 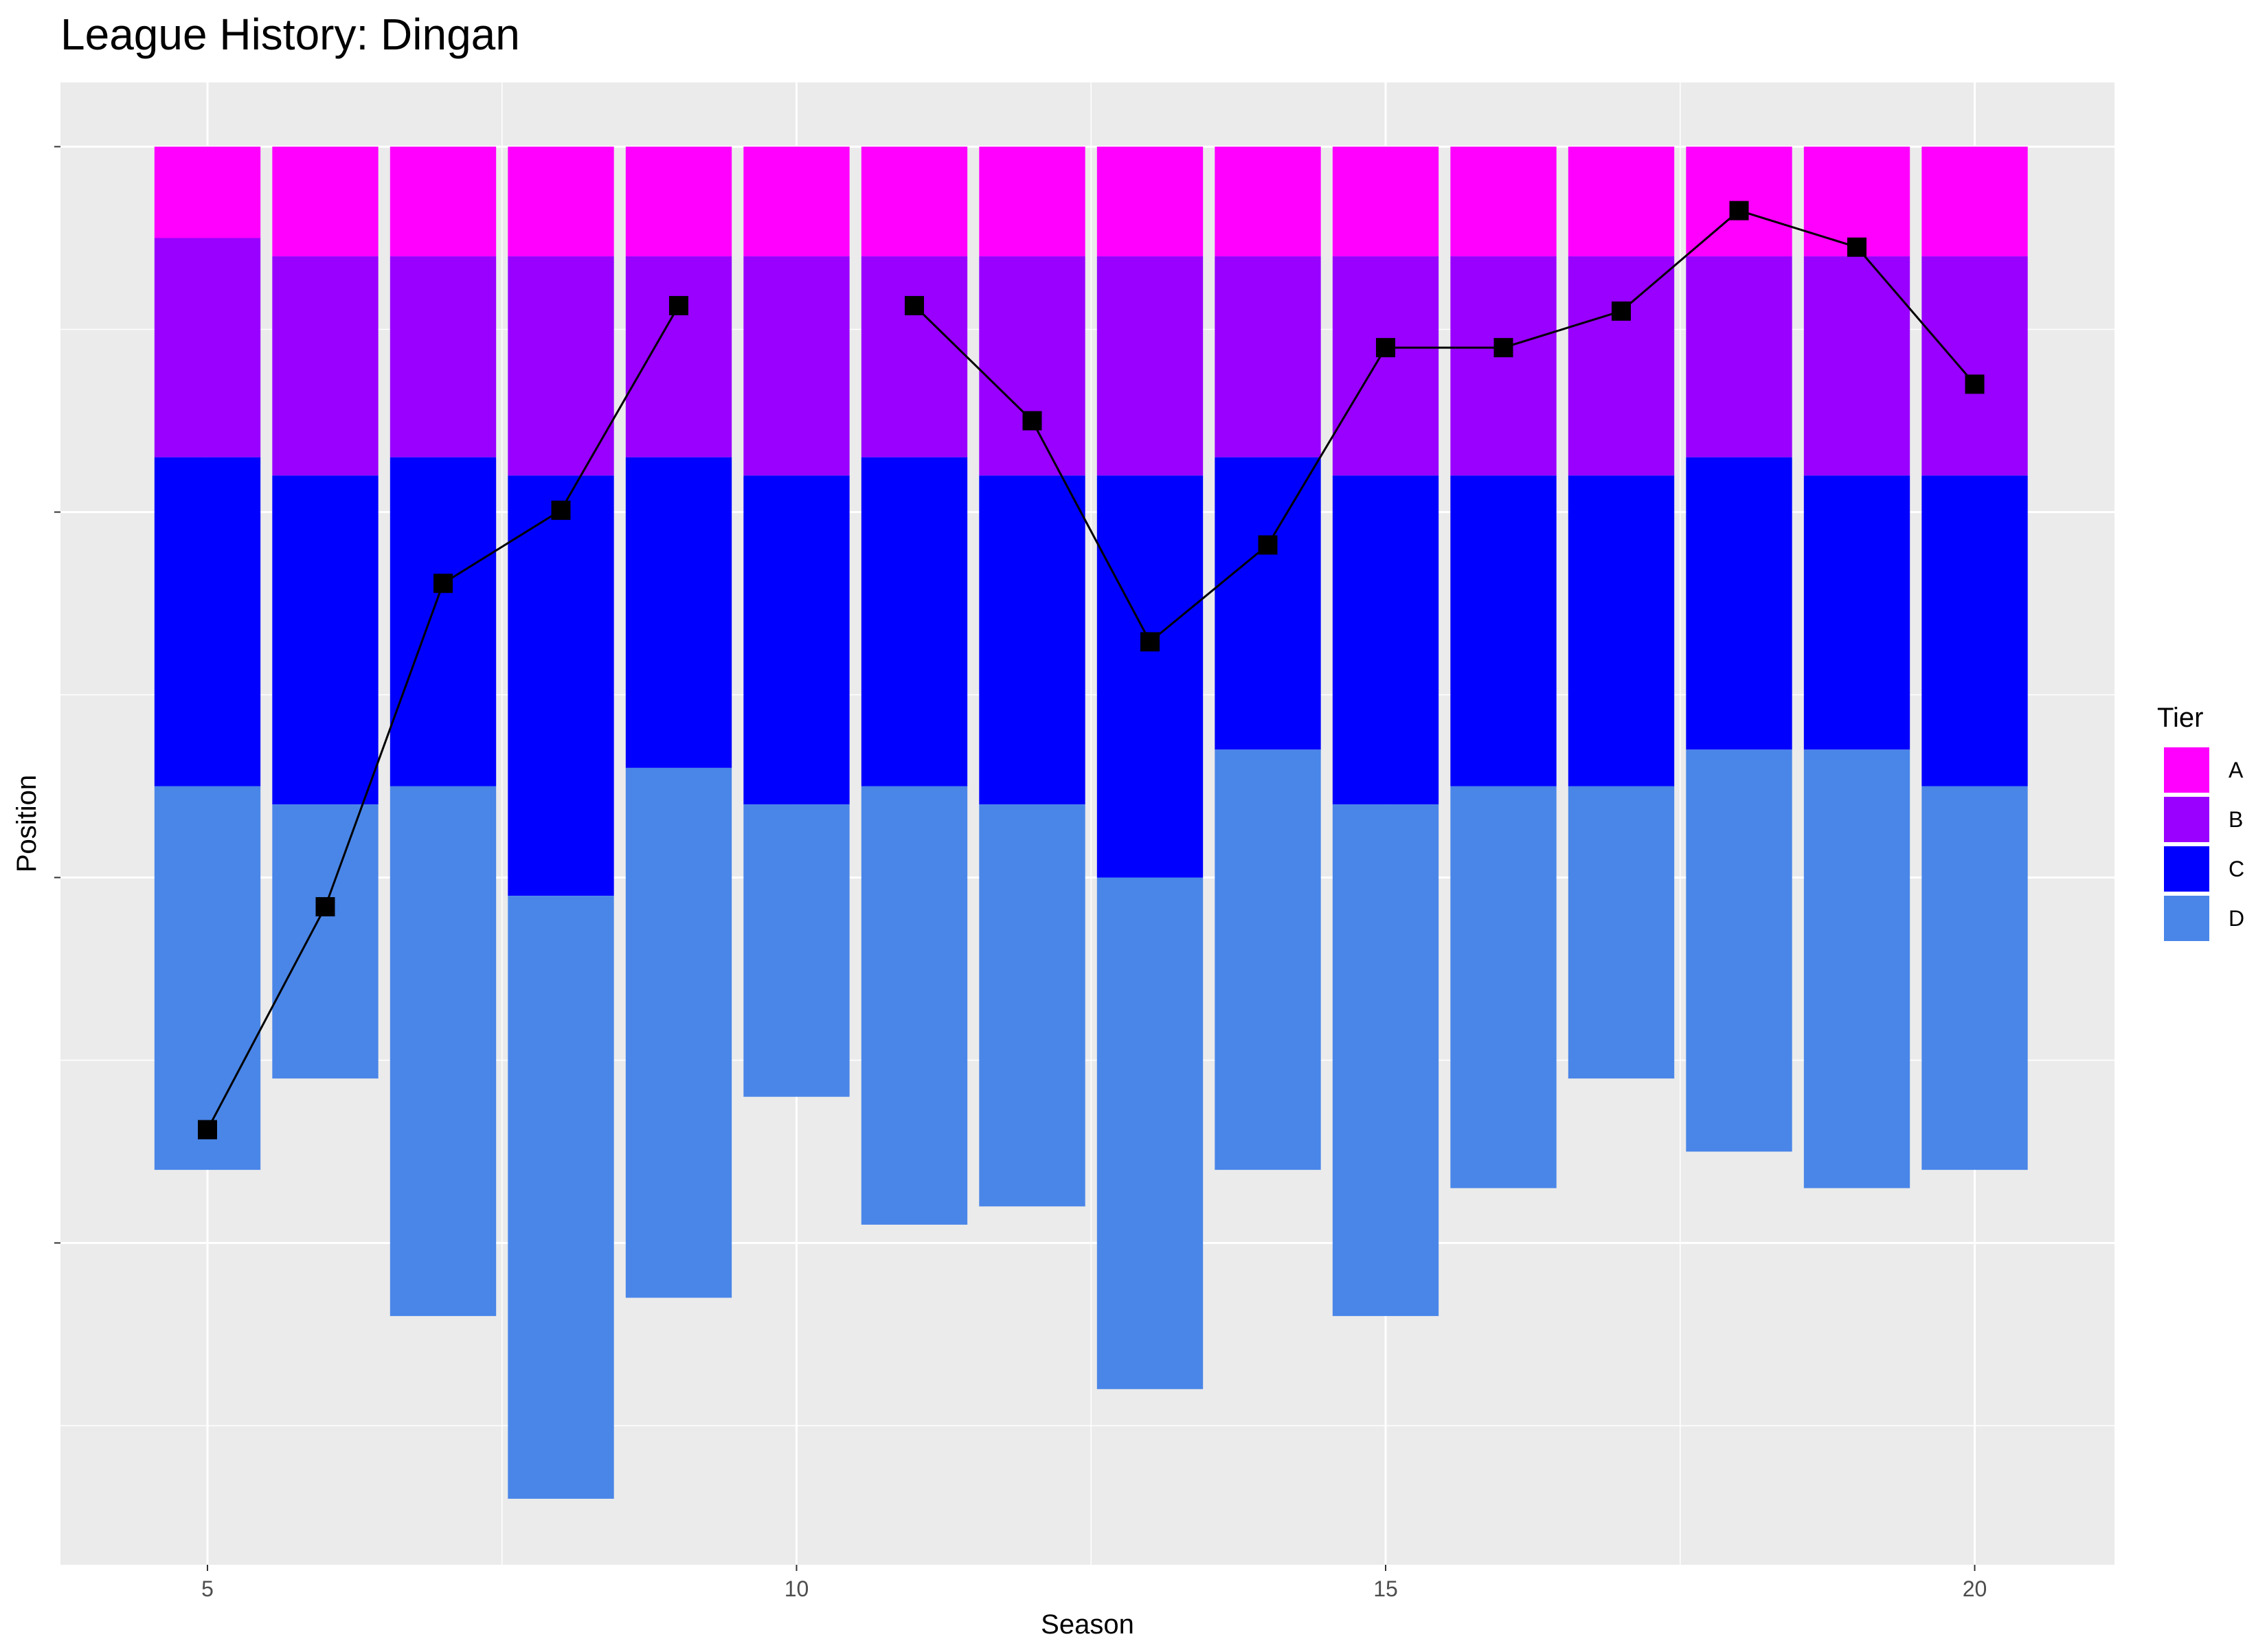 I want to click on bar-segment-season-11-tier-d, so click(x=915, y=1005).